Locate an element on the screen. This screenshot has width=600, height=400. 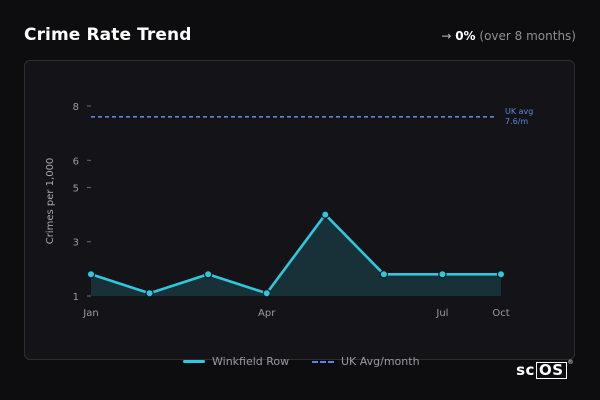
trend-arrow-icon: → is located at coordinates (446, 36).